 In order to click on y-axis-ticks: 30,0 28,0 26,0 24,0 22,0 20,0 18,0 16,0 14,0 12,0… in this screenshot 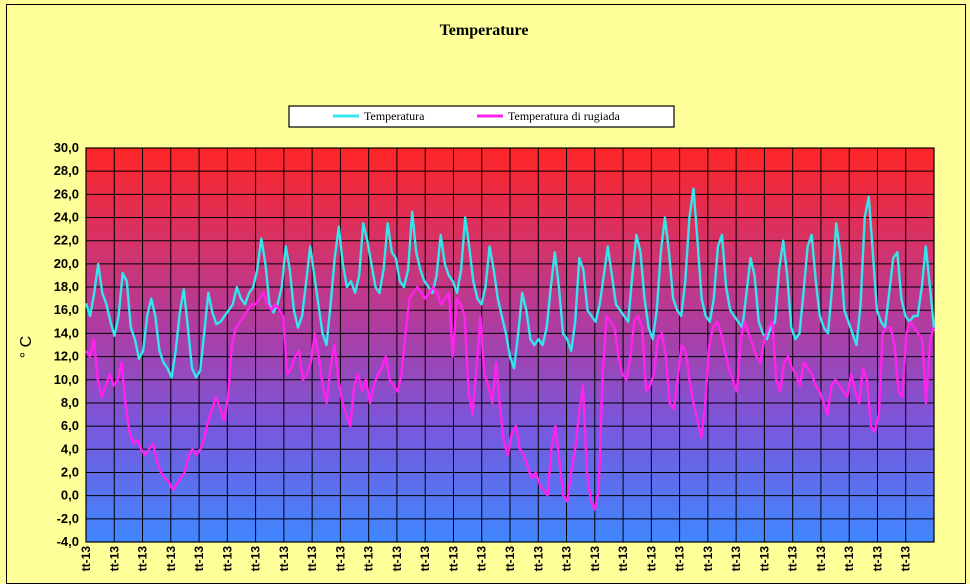, I will do `click(66, 344)`.